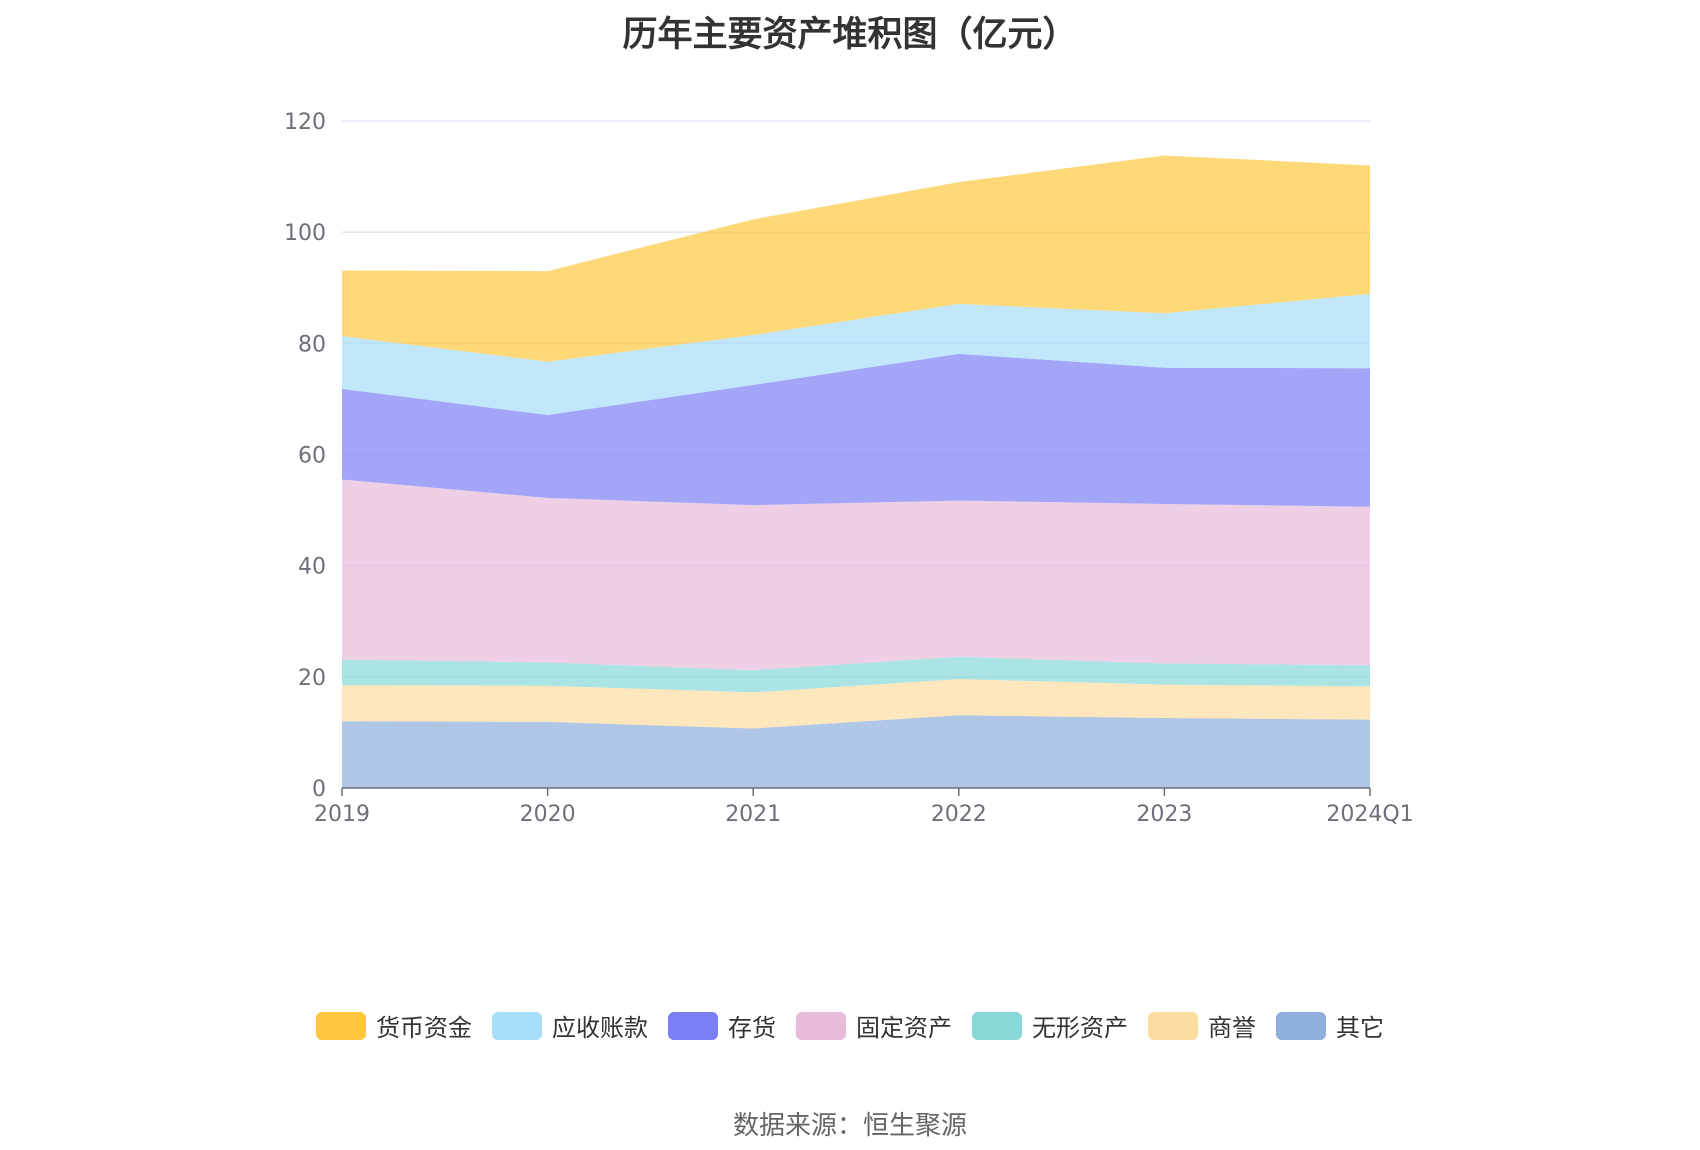  I want to click on legend-label: 存货, so click(752, 1028).